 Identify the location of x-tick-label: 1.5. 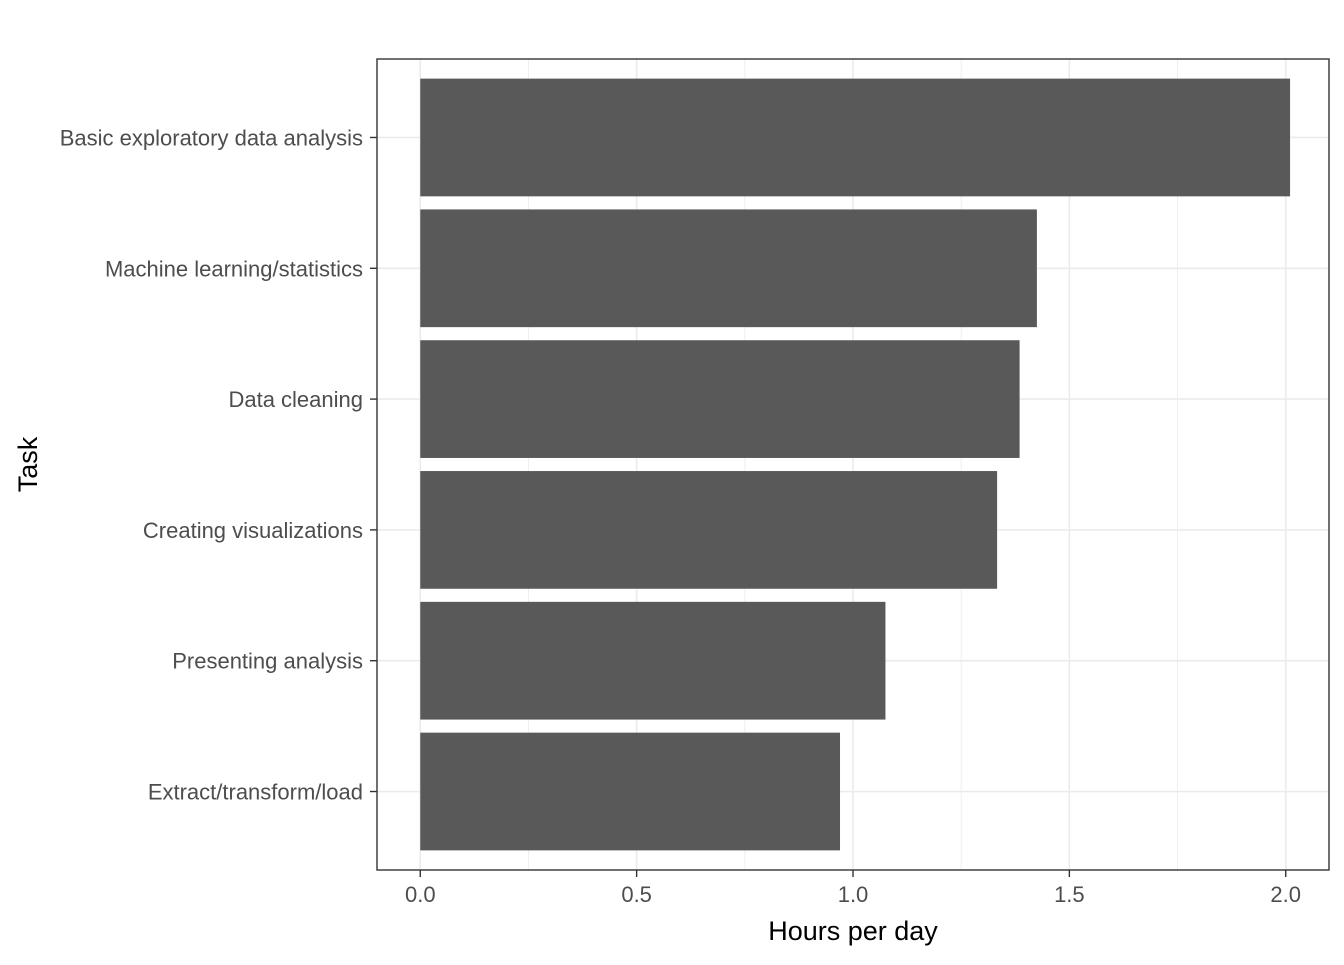
(1069, 894).